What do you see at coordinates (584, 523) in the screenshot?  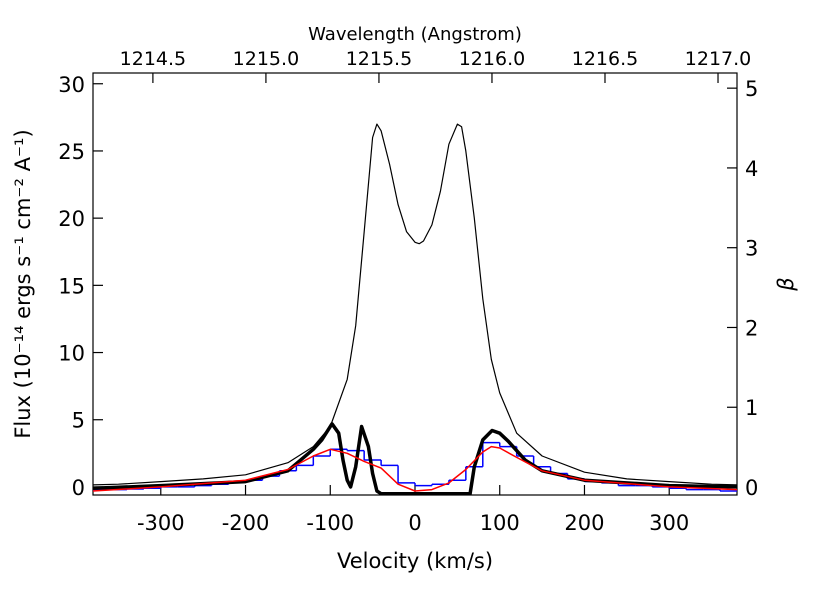 I see `x-tick-label: 200` at bounding box center [584, 523].